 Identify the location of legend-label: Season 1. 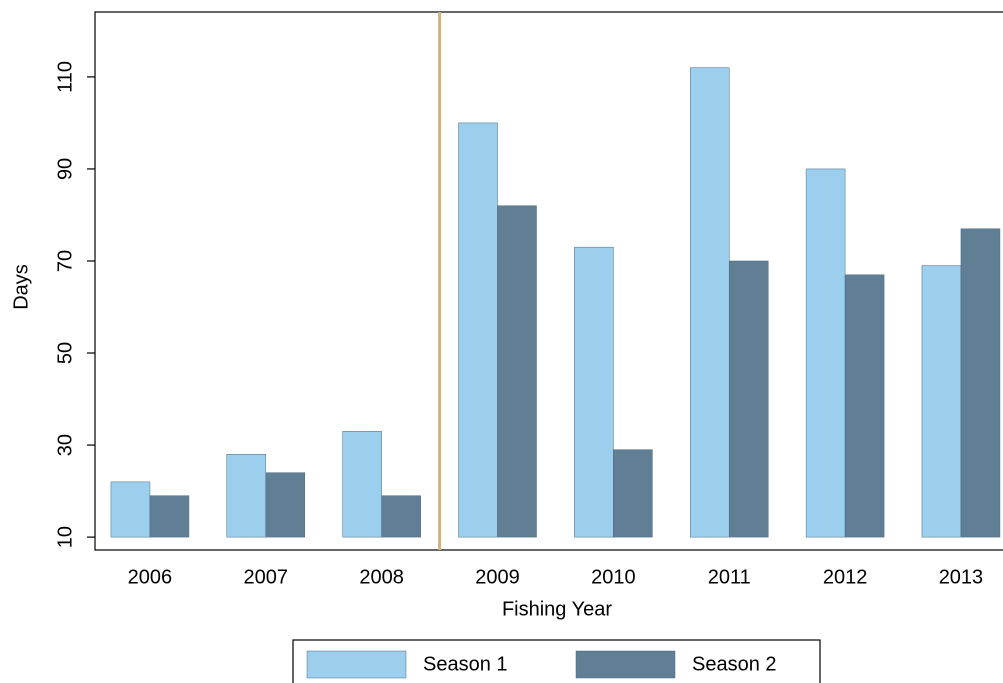
(465, 664).